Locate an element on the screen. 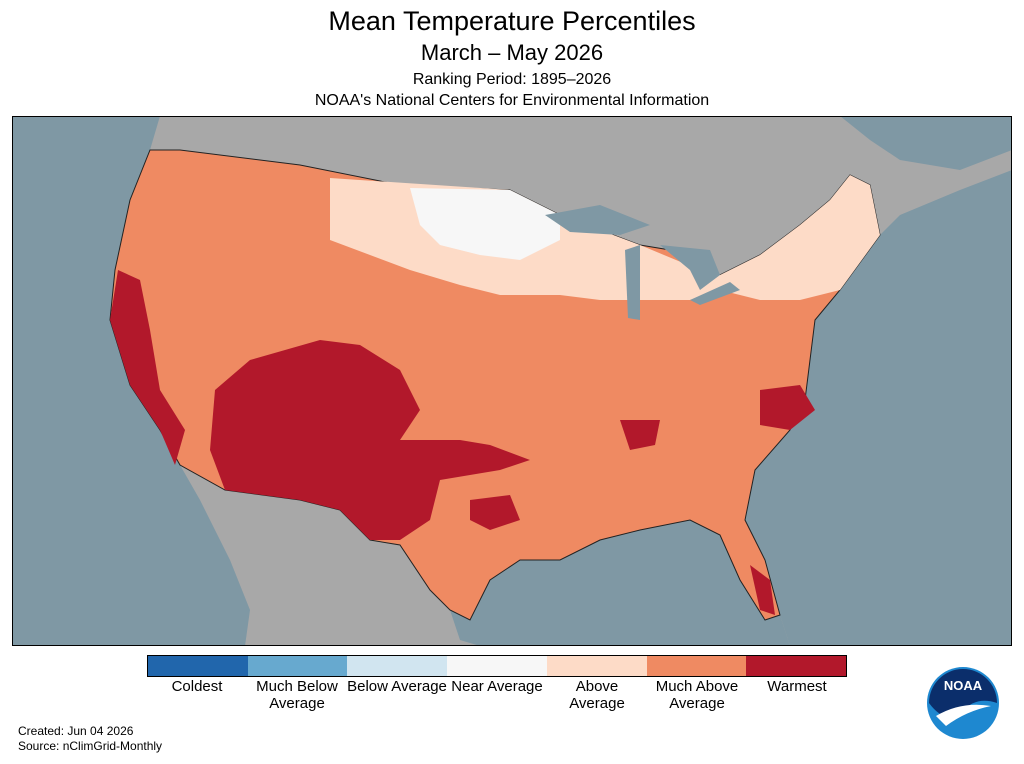 The height and width of the screenshot is (764, 1024). legend-label: Near Average is located at coordinates (497, 686).